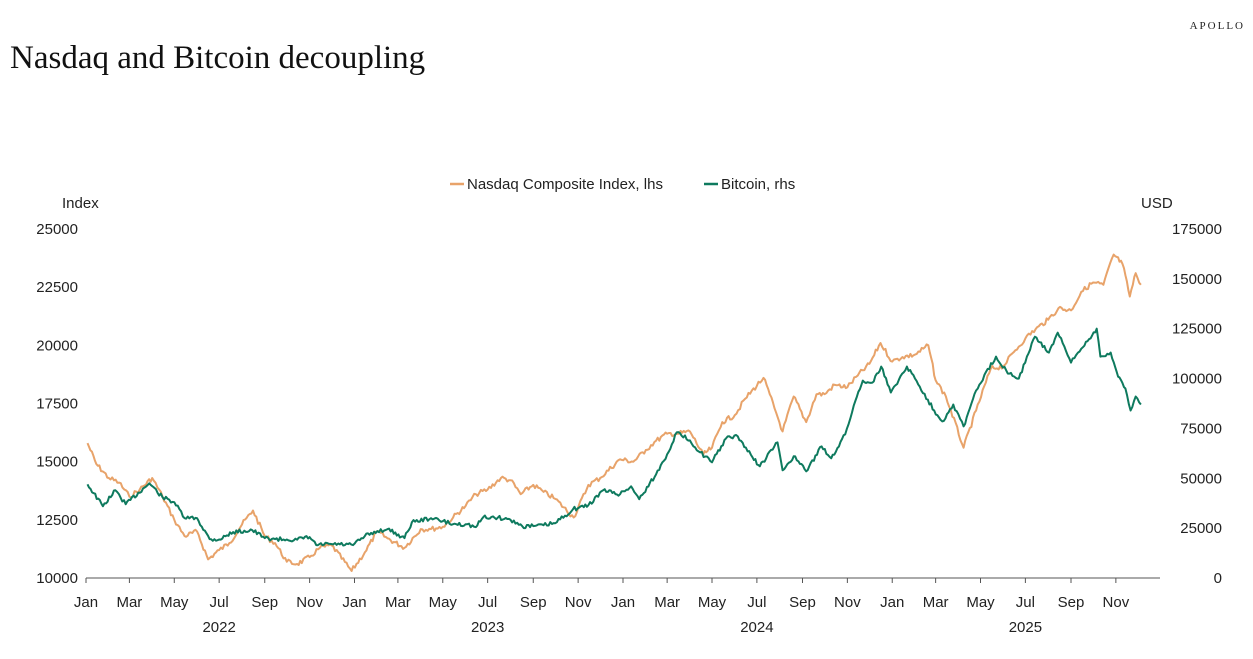 This screenshot has height=659, width=1253. What do you see at coordinates (1025, 627) in the screenshot?
I see `x-year-label: 2025` at bounding box center [1025, 627].